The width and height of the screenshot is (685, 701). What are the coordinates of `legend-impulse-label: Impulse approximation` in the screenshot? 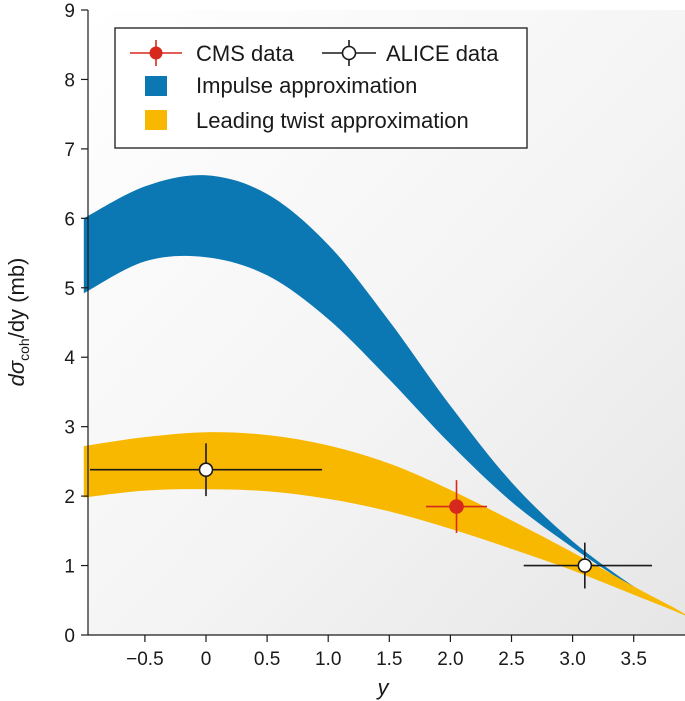 It's located at (306, 85).